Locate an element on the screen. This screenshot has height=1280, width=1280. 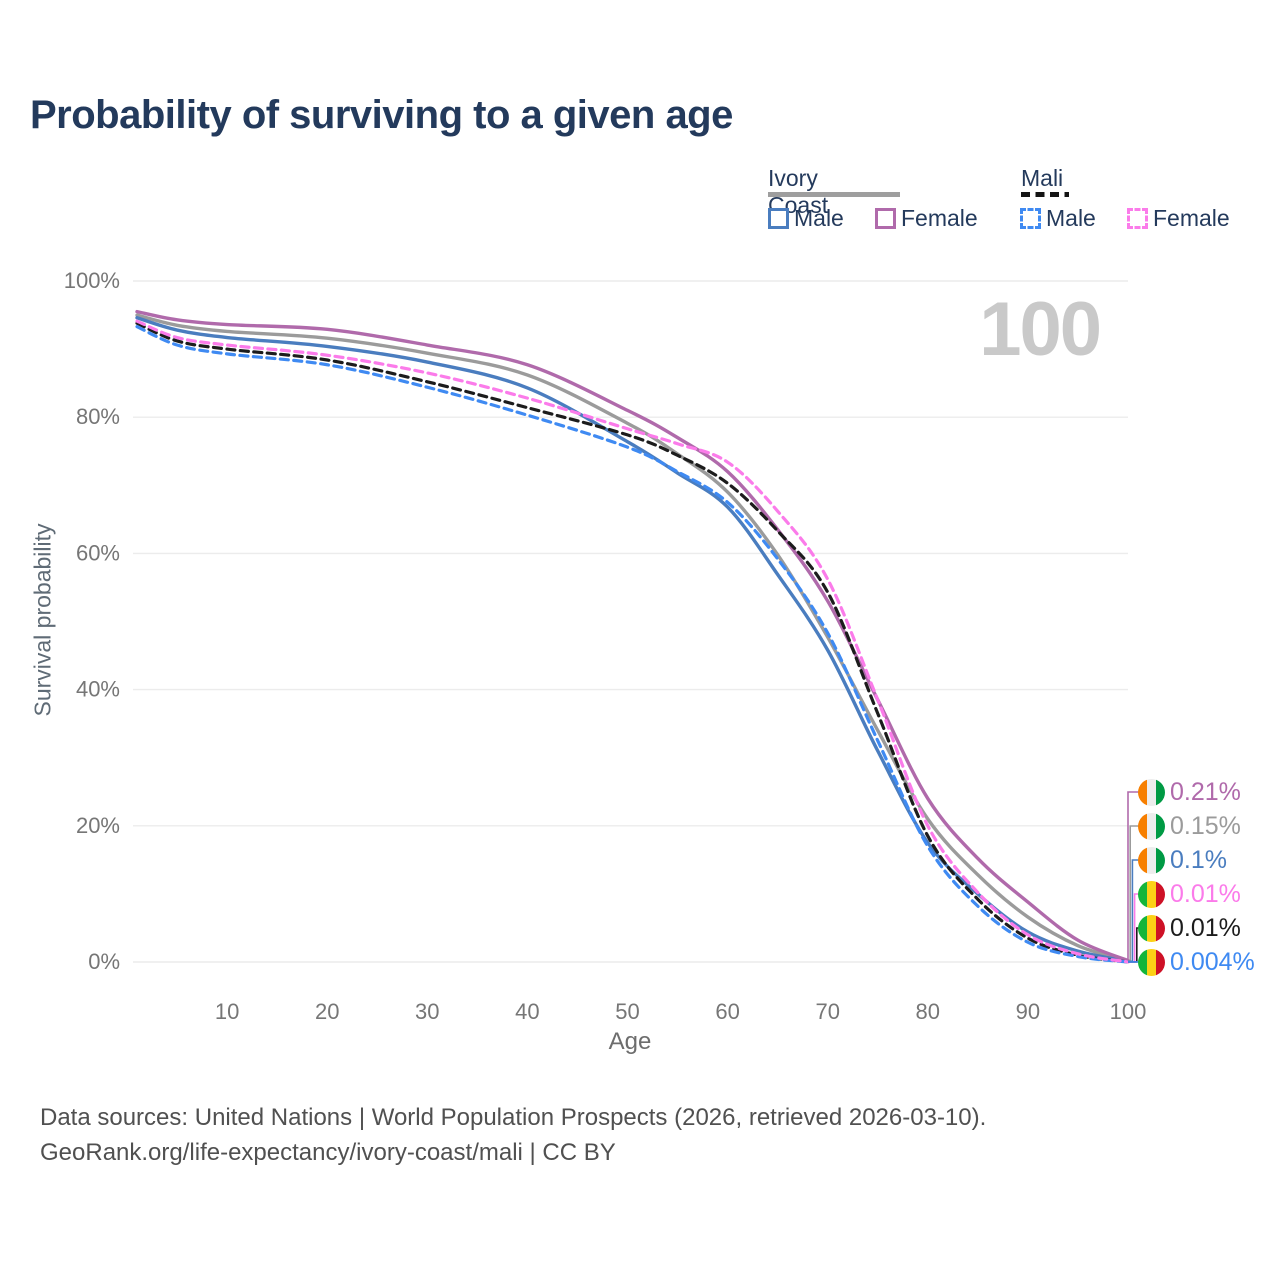
x-tick-label: 50 is located at coordinates (627, 1011).